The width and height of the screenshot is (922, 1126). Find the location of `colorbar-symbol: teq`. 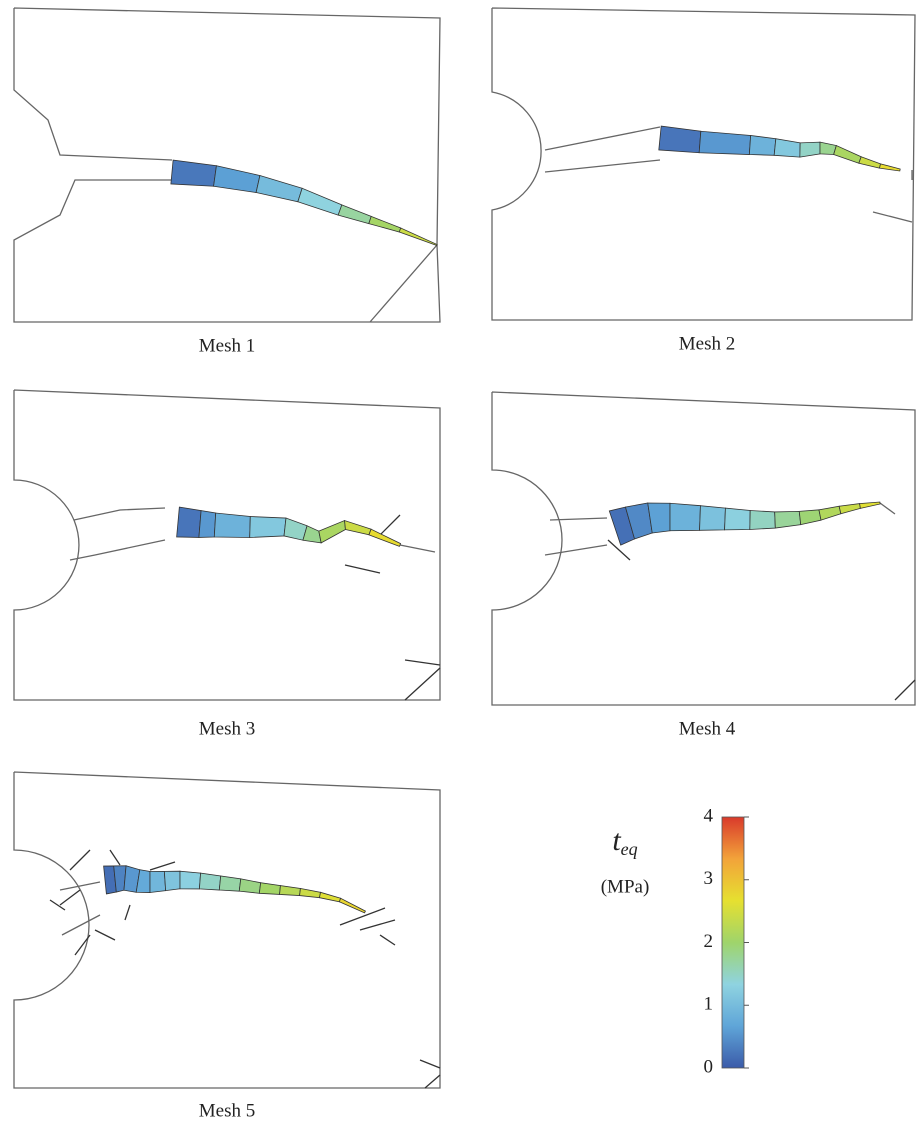

colorbar-symbol: teq is located at coordinates (624, 841).